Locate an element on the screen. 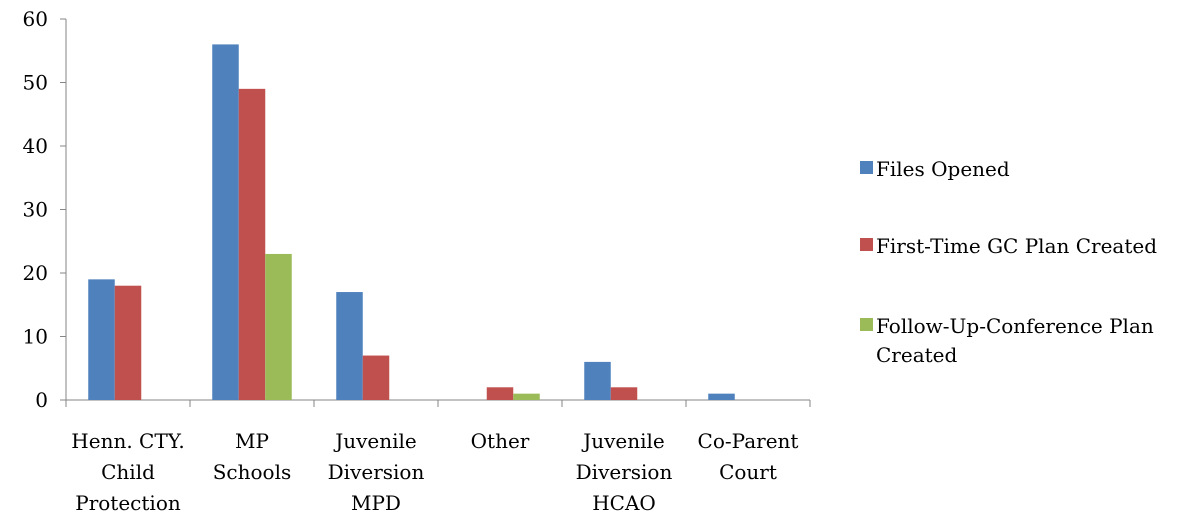 This screenshot has width=1200, height=519. x-category-label: Henn. CTY. Child Protection is located at coordinates (127, 472).